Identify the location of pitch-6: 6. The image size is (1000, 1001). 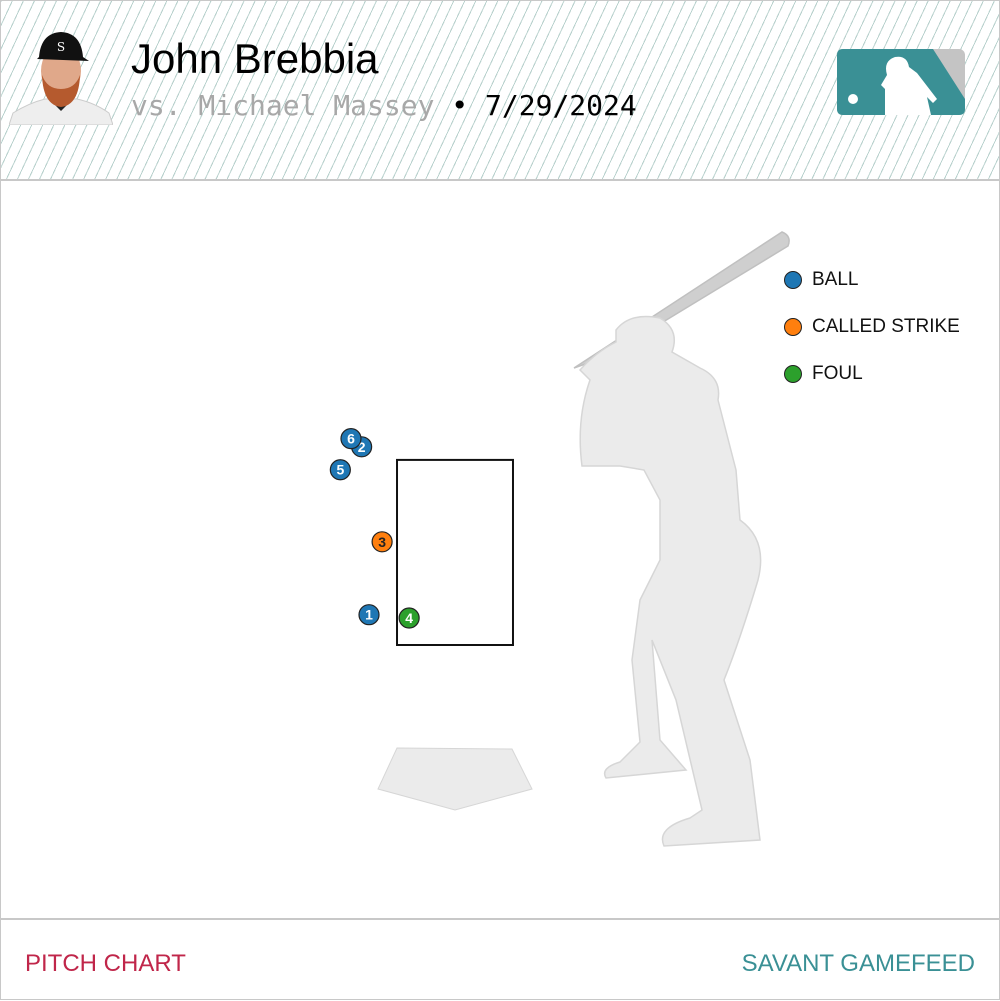
(351, 439).